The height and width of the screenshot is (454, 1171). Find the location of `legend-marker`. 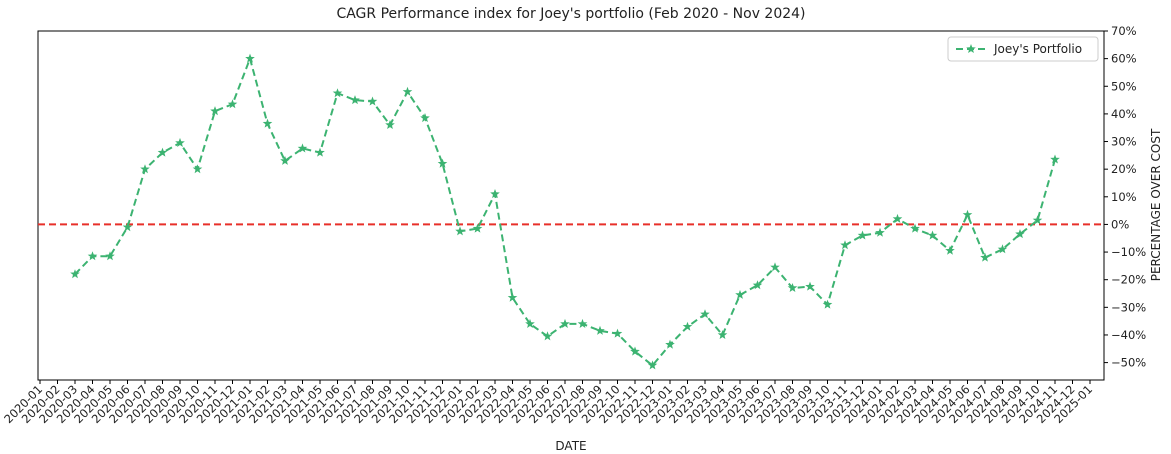

legend-marker is located at coordinates (971, 48).